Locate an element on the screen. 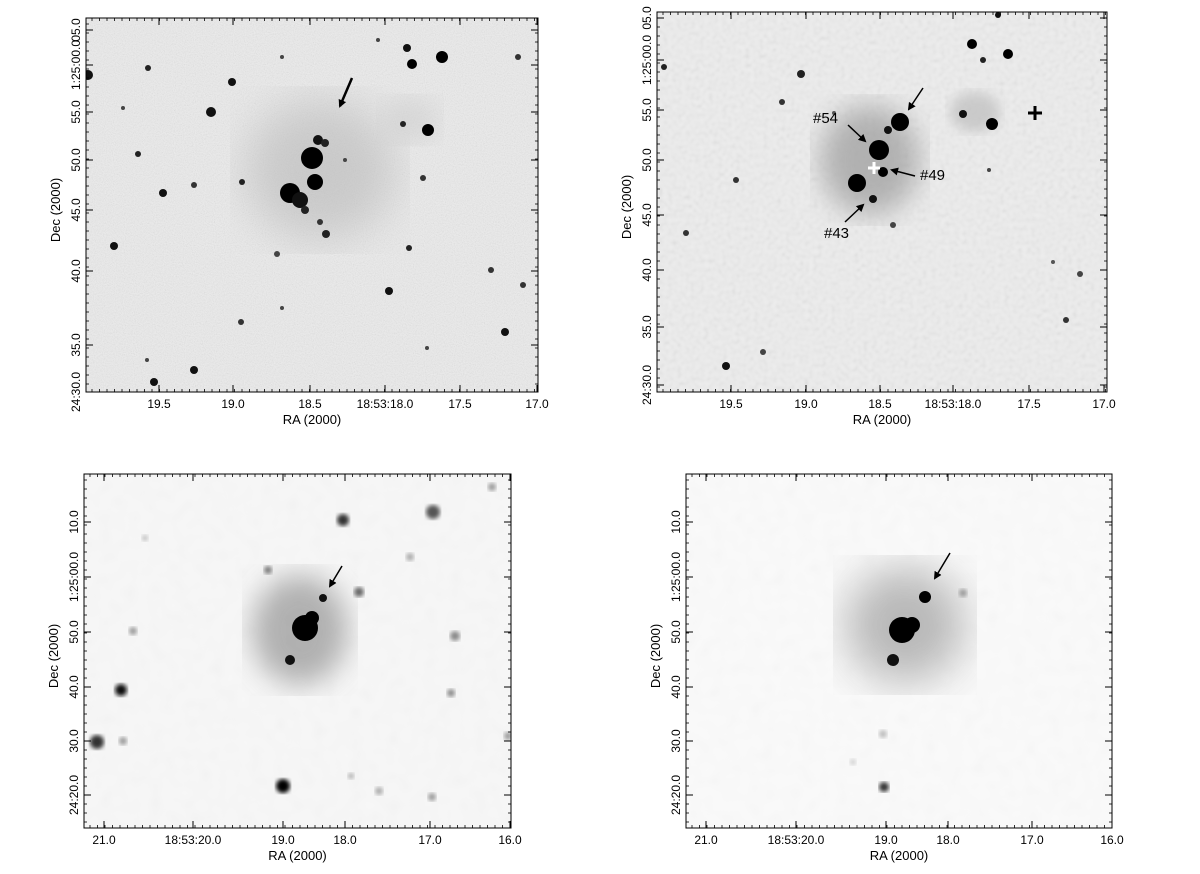  source-label-49: #49 is located at coordinates (932, 175).